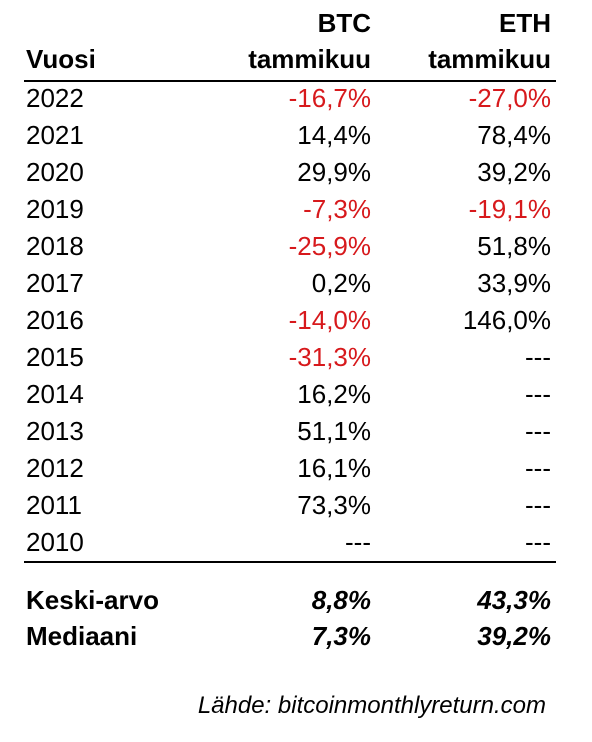 This screenshot has height=742, width=592. Describe the element at coordinates (55, 468) in the screenshot. I see `year-cell: 2012` at that location.